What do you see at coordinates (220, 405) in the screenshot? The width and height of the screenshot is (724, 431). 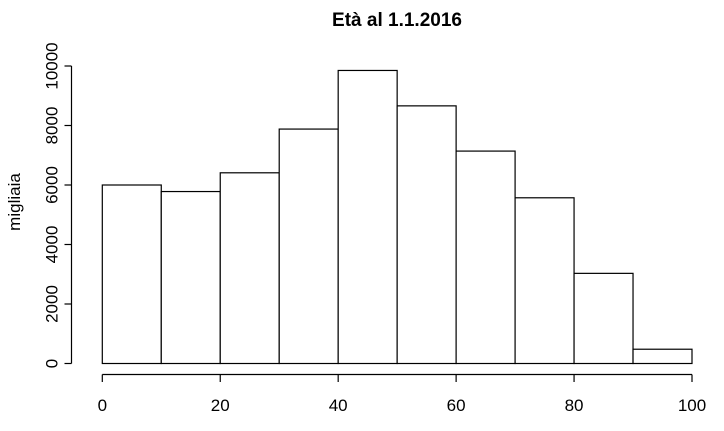 I see `x-tick-label: 20` at bounding box center [220, 405].